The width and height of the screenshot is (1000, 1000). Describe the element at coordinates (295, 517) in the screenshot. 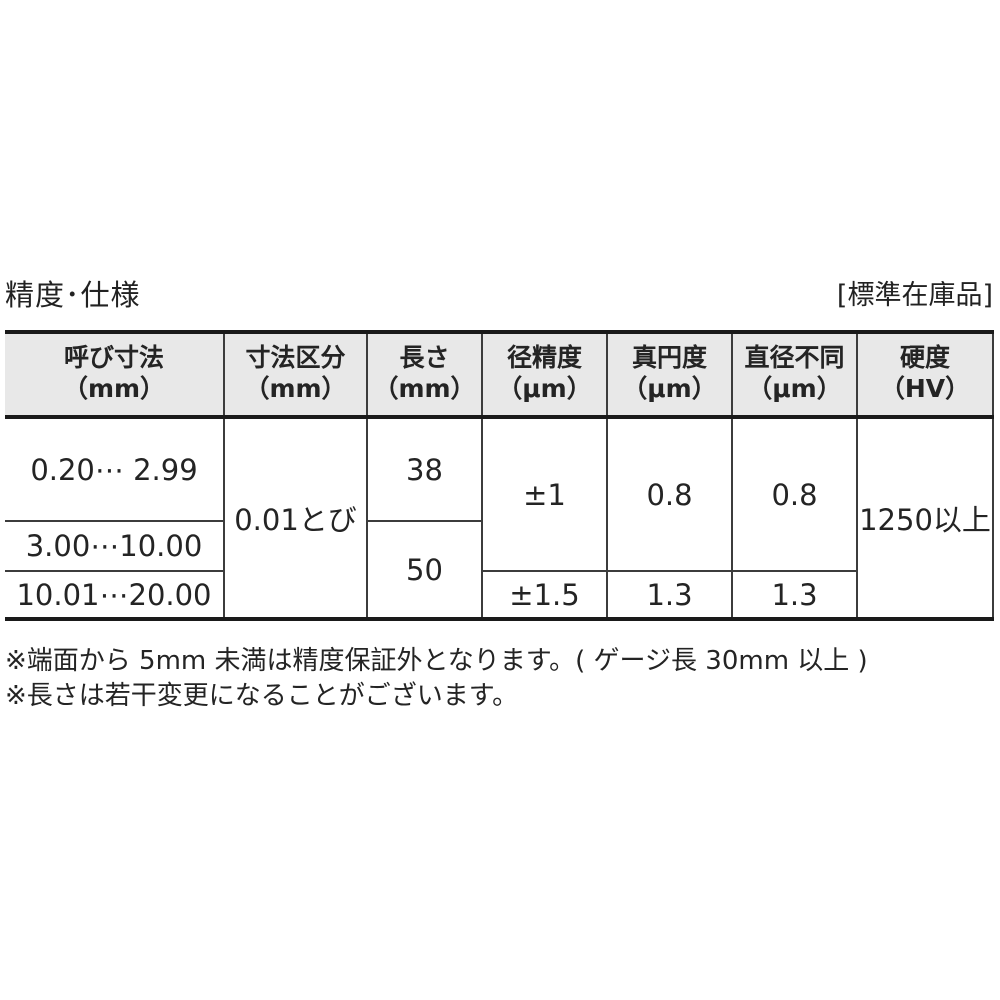

I see `cell-size-increment: 0.01とび` at that location.